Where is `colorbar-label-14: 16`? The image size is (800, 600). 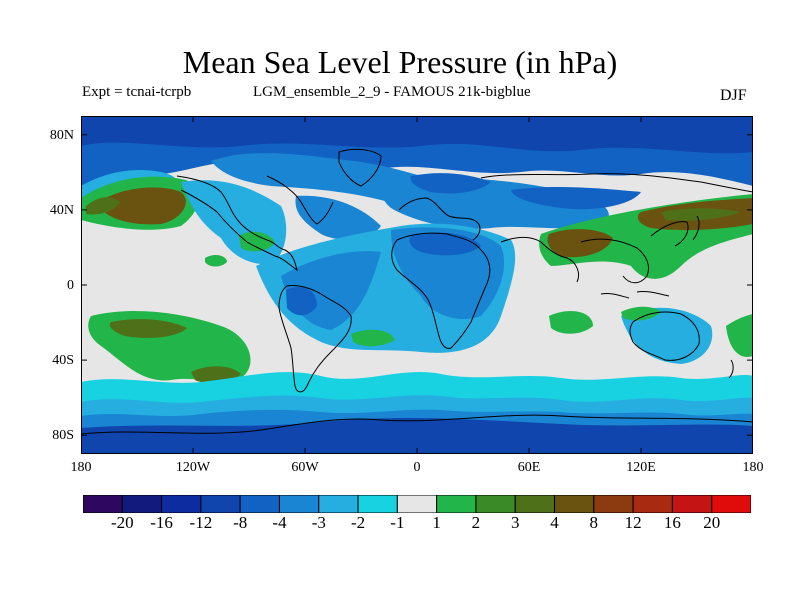
colorbar-label-14: 16 is located at coordinates (672, 522).